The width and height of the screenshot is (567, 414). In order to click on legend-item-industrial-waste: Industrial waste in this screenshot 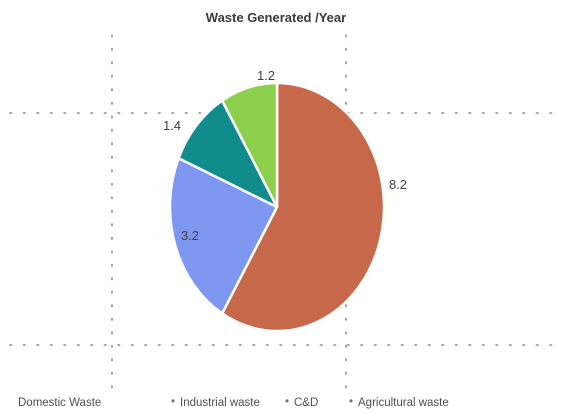, I will do `click(220, 403)`.